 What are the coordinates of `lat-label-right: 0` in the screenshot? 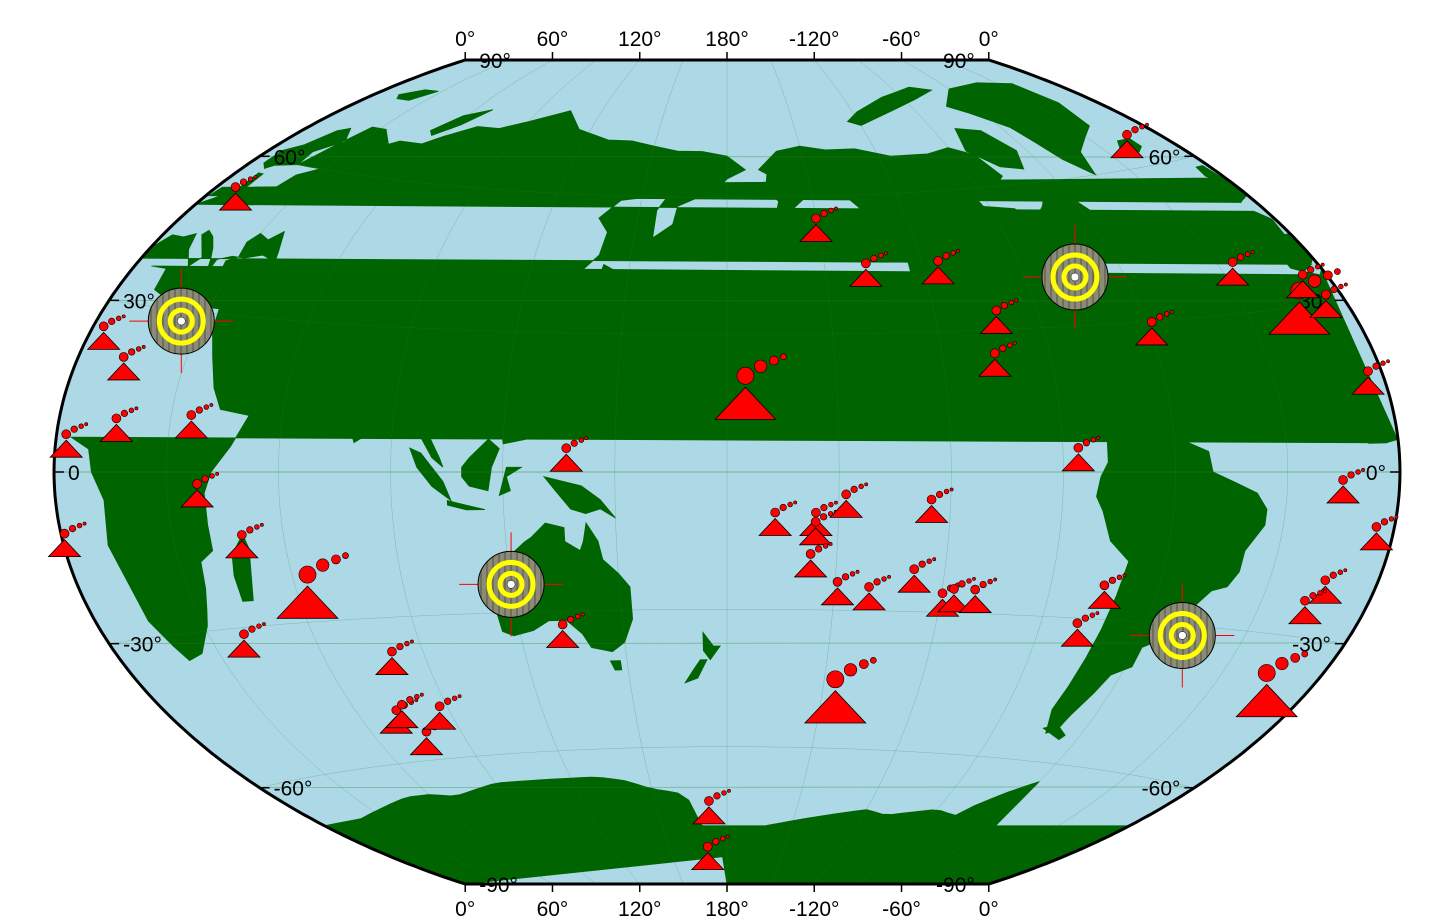 It's located at (74, 473).